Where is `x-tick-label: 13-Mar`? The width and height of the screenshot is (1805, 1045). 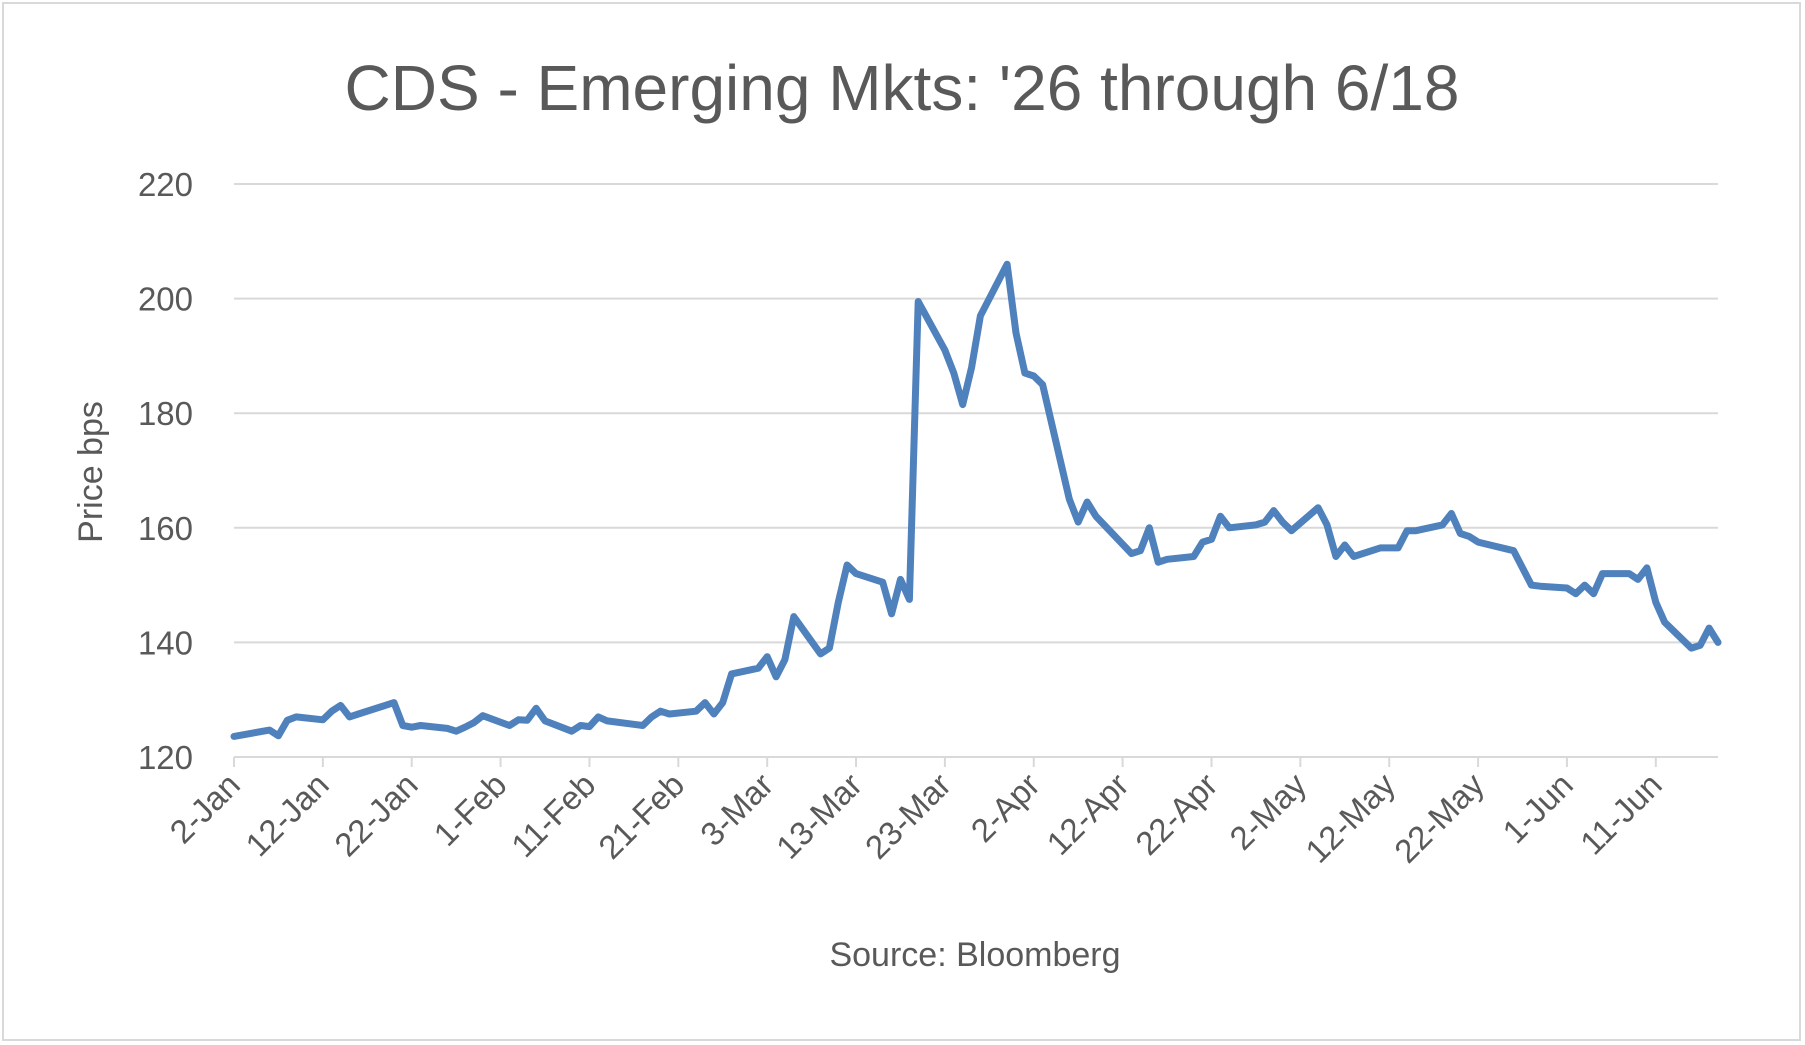
x-tick-label: 13-Mar is located at coordinates (819, 816).